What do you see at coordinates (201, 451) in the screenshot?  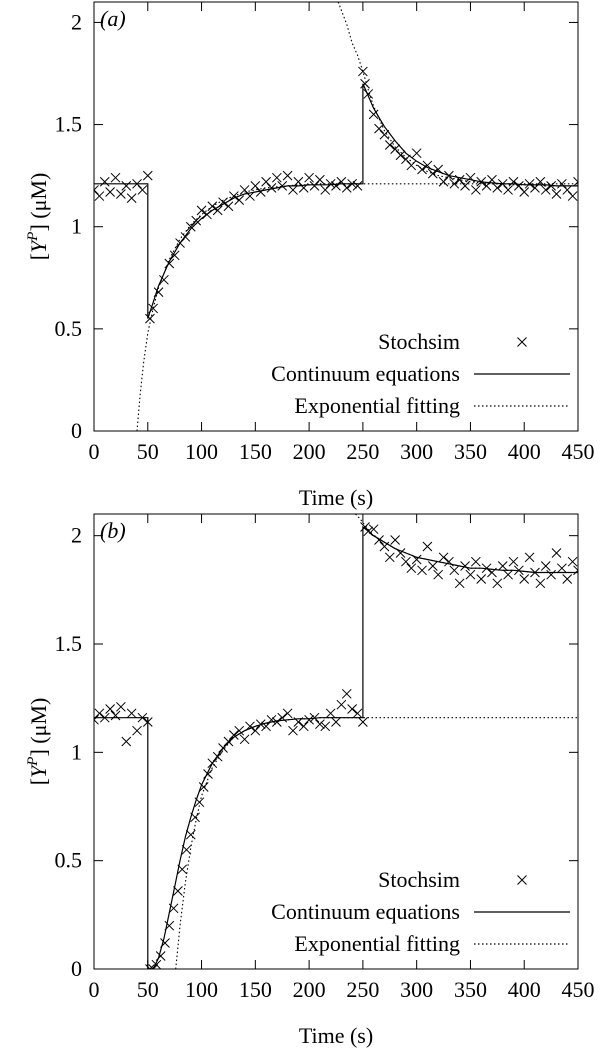 I see `x-tick-label: 100` at bounding box center [201, 451].